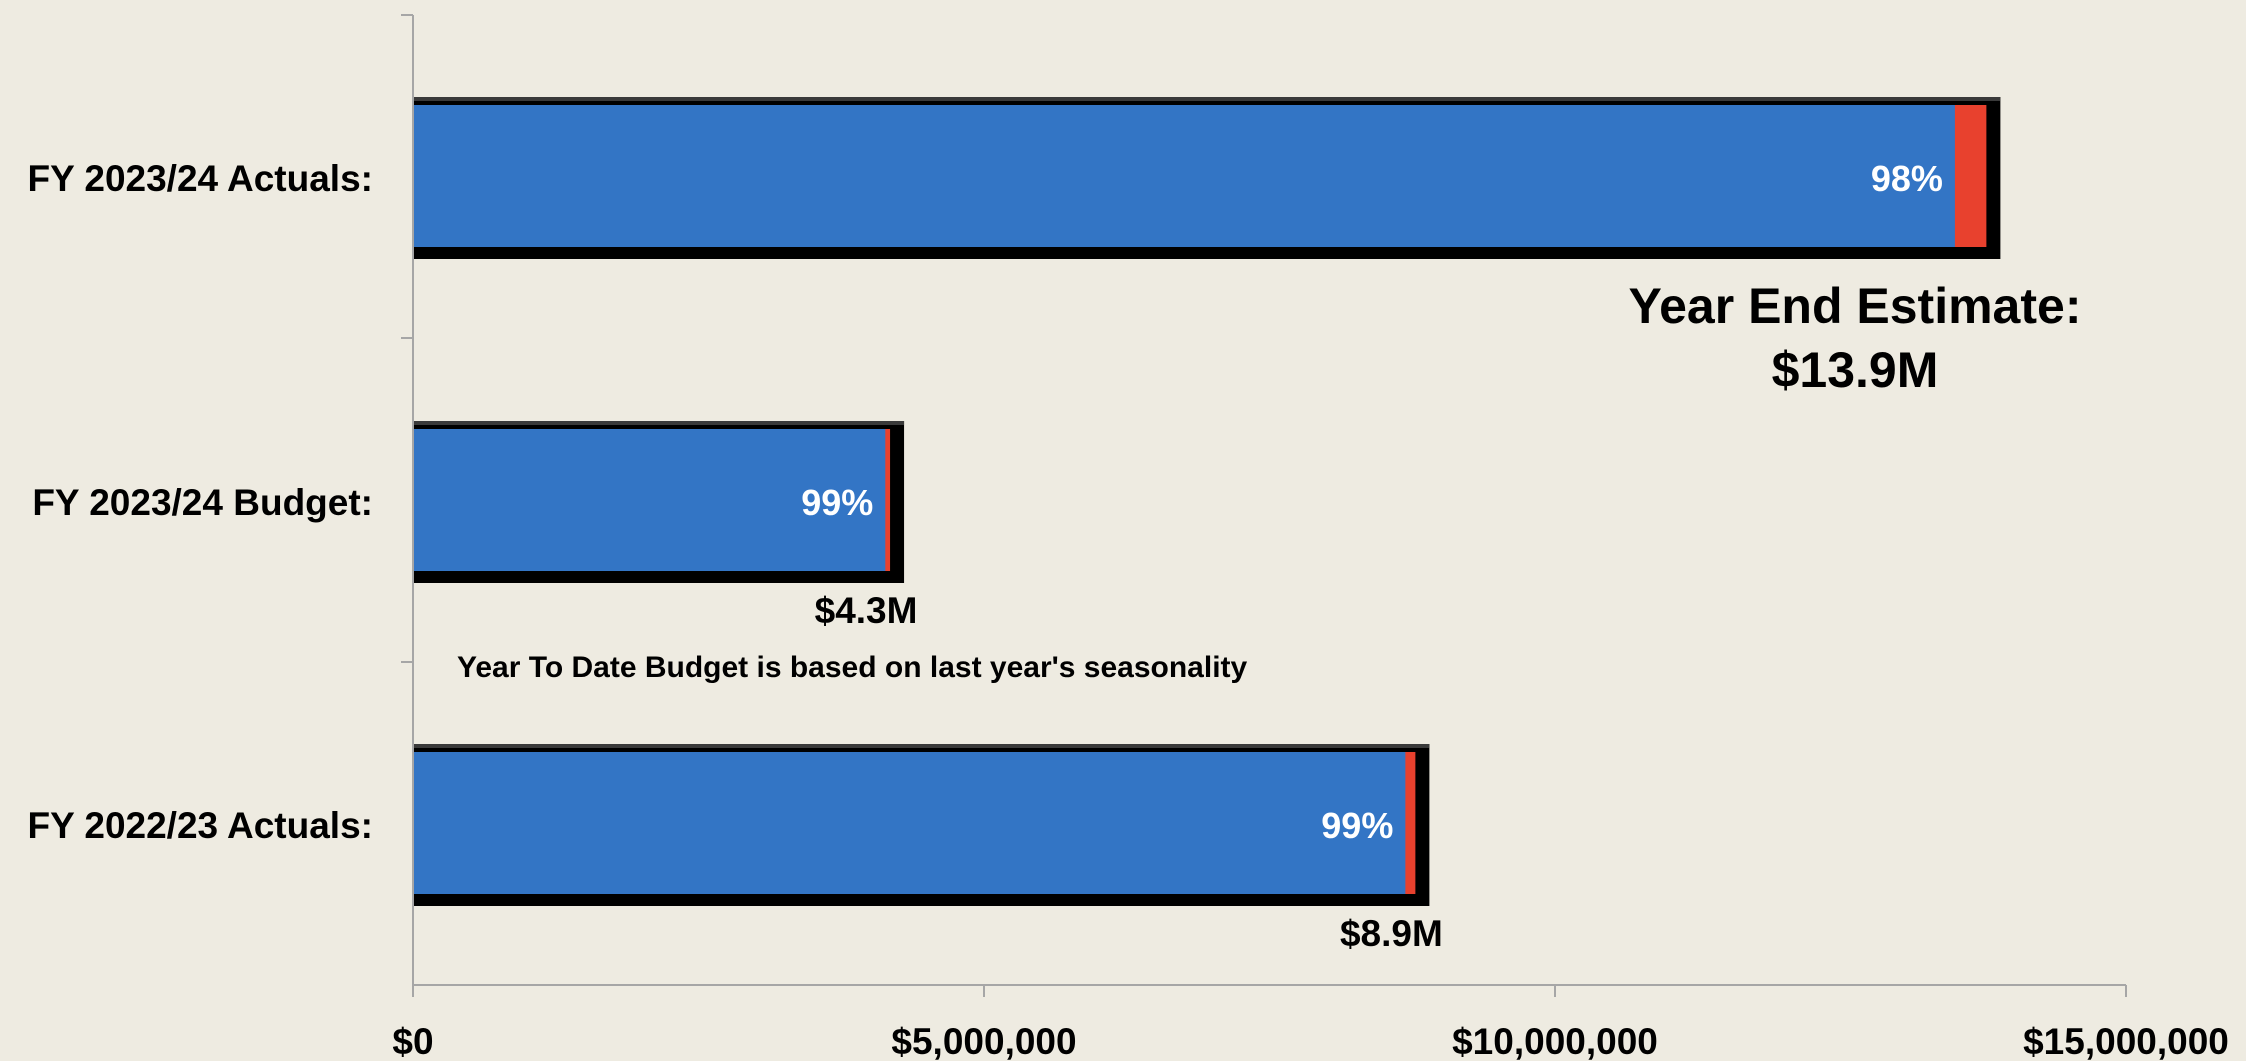  Describe the element at coordinates (1555, 1041) in the screenshot. I see `x-axis-tick-label: $10,000,000` at that location.